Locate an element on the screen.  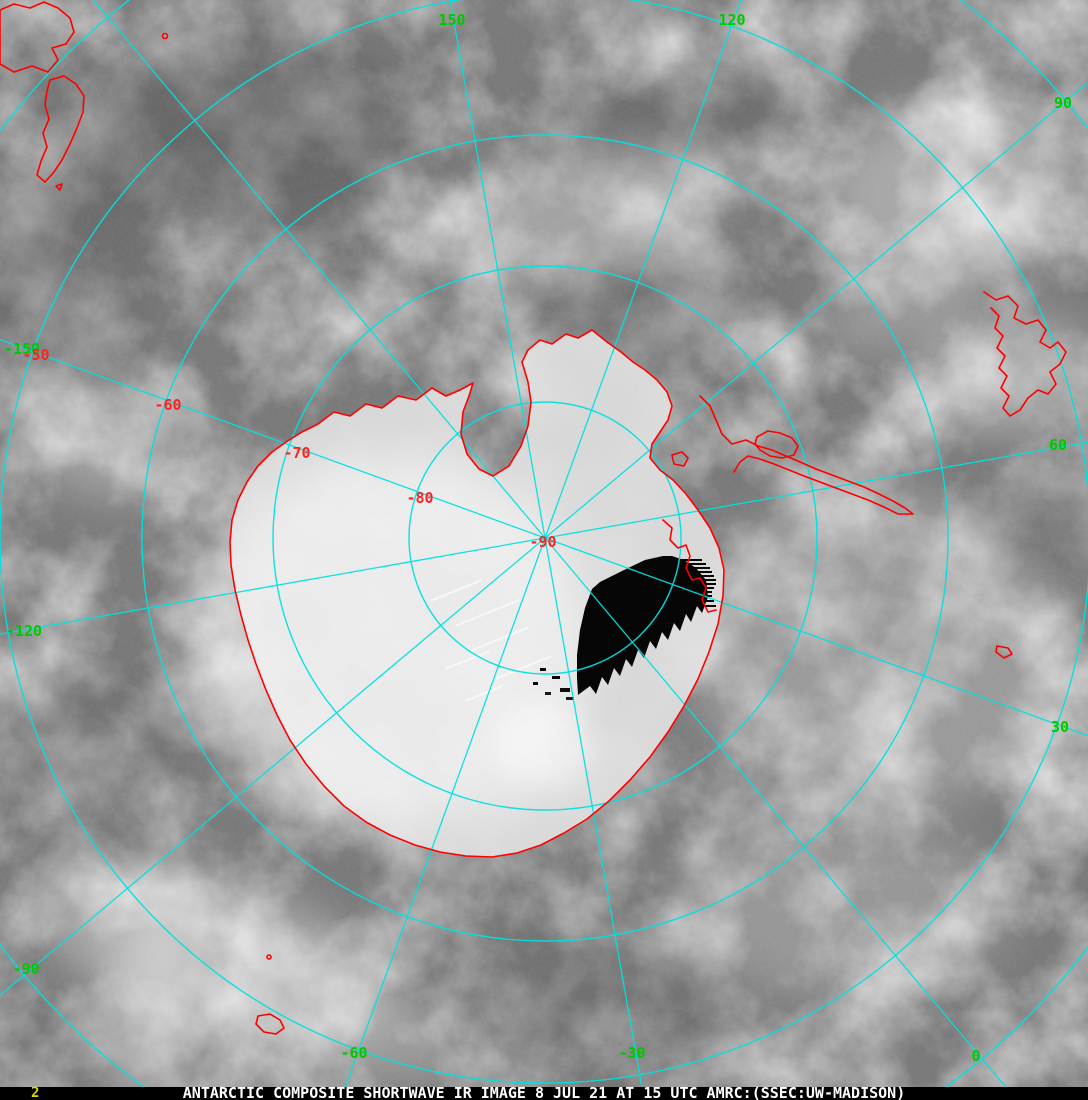
meridian-line--150 is located at coordinates (273, 438).